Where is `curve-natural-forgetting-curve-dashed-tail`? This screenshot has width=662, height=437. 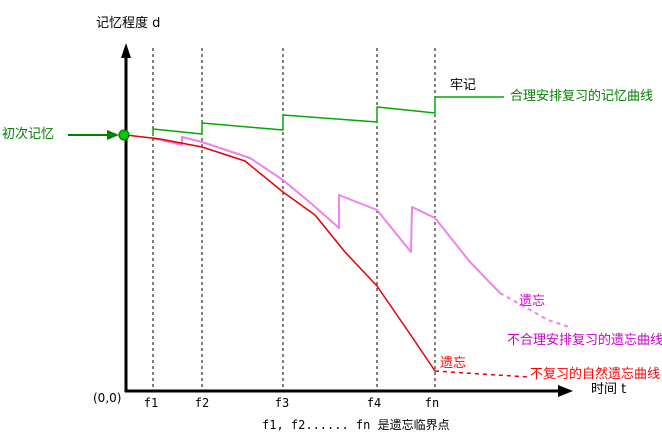
curve-natural-forgetting-curve-dashed-tail is located at coordinates (482, 374).